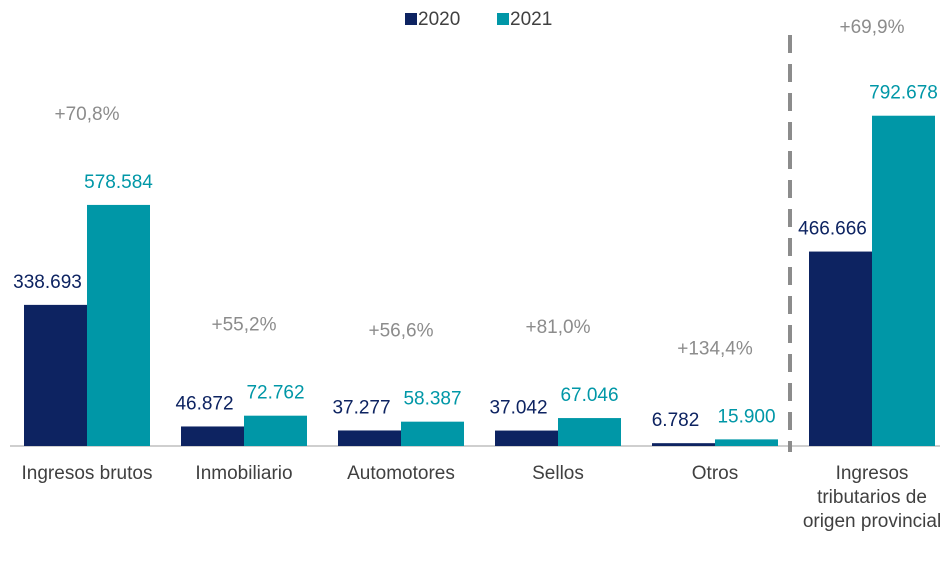 Image resolution: width=950 pixels, height=572 pixels. What do you see at coordinates (872, 27) in the screenshot?
I see `growth-annotation: +69,9%` at bounding box center [872, 27].